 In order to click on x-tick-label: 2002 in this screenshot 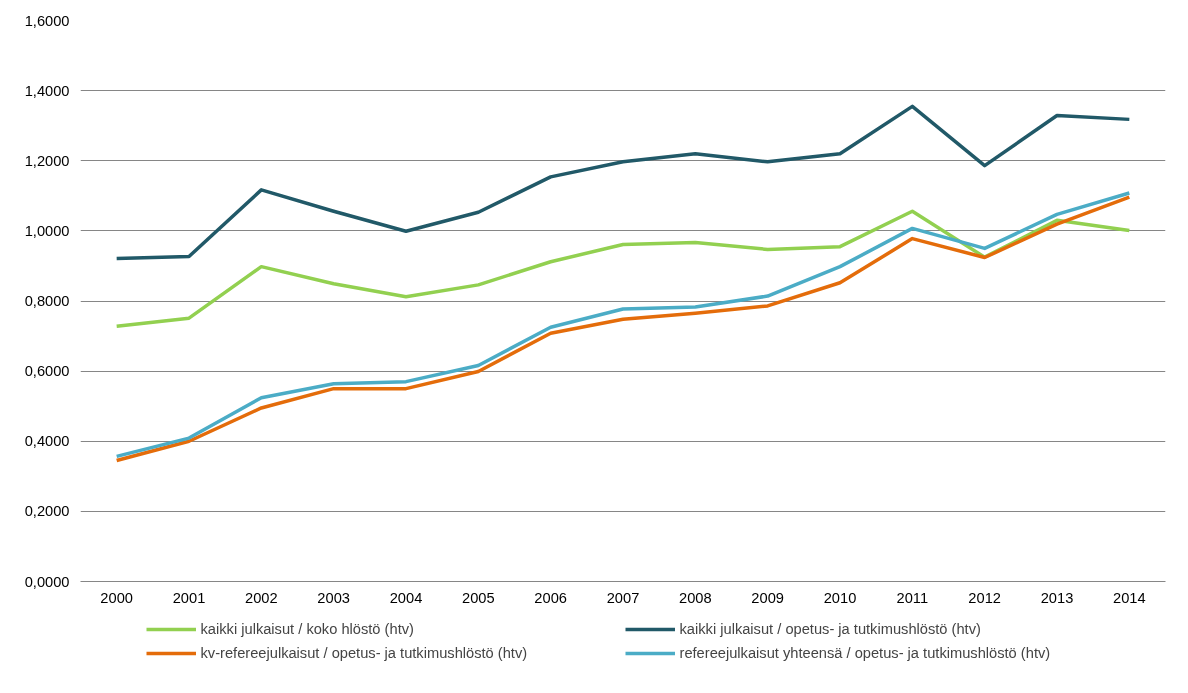, I will do `click(261, 597)`.